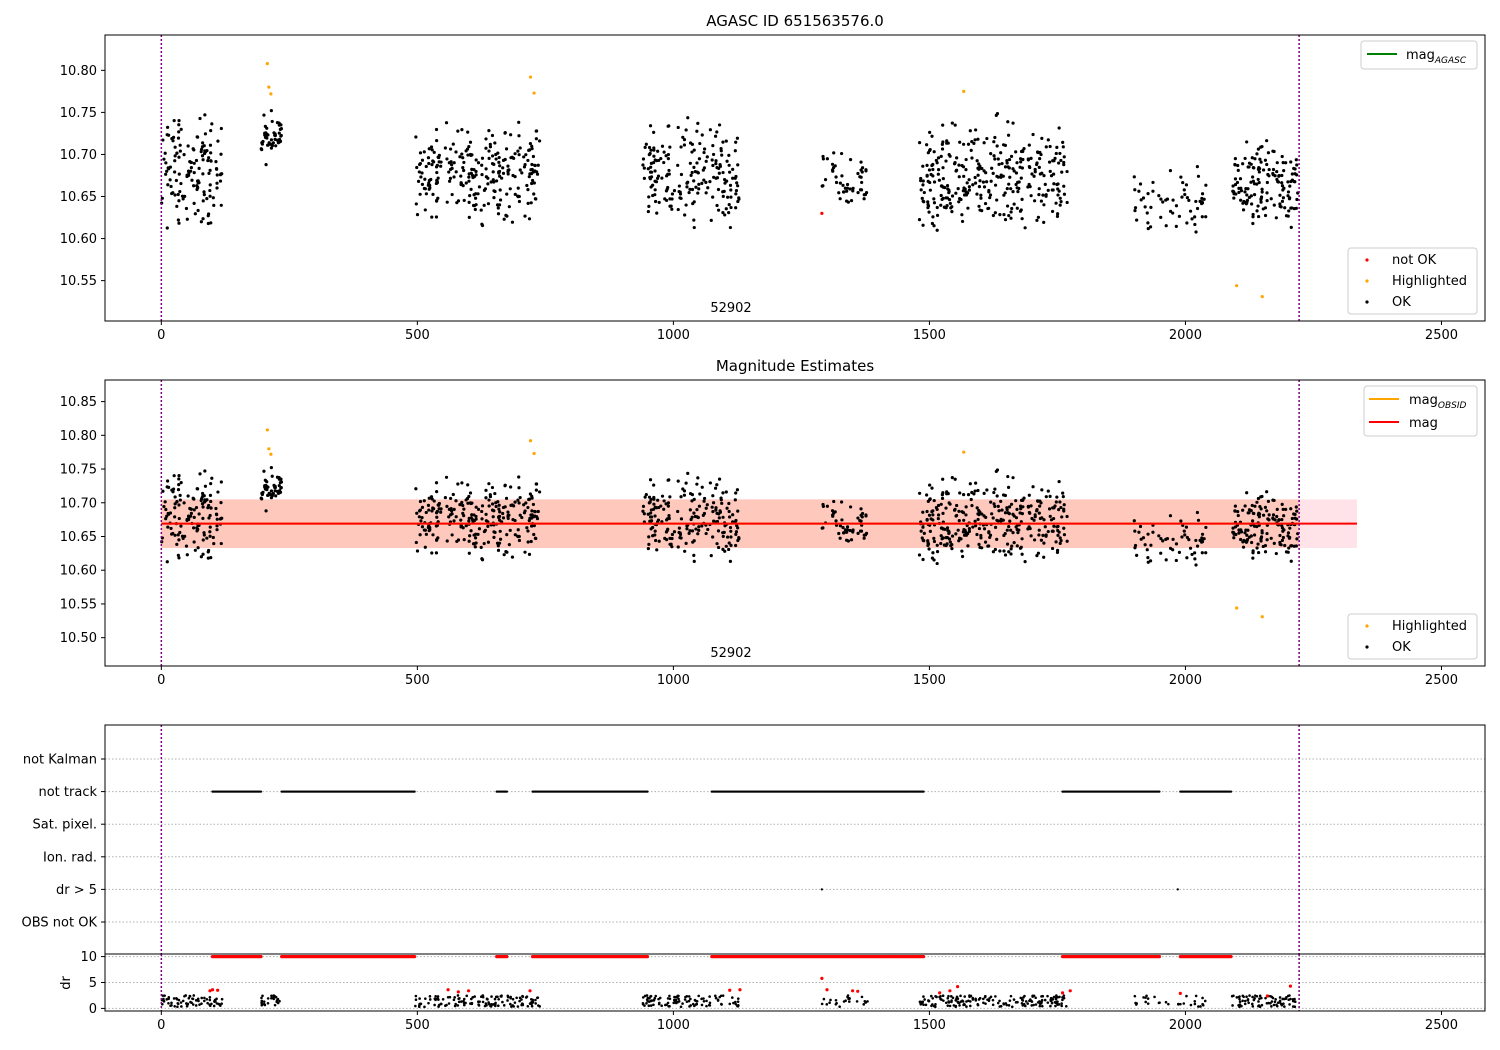 The height and width of the screenshot is (1050, 1500). Describe the element at coordinates (1419, 55) in the screenshot. I see `agasc-legend-top: magAGASC` at that location.